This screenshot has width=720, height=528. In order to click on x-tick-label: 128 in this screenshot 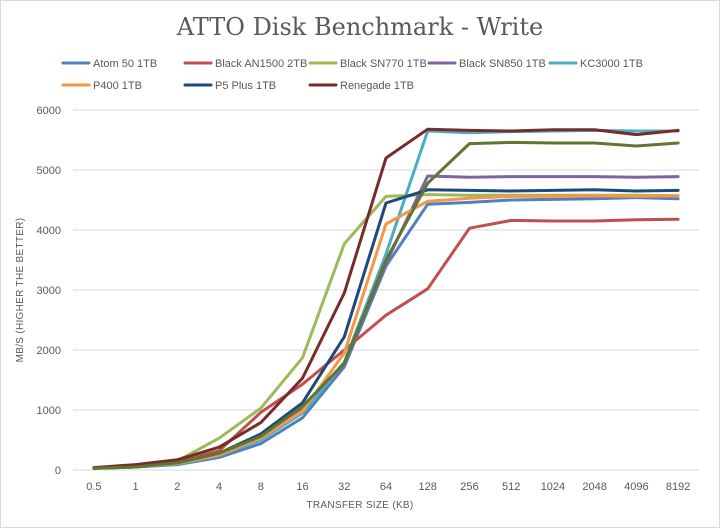, I will do `click(428, 487)`.